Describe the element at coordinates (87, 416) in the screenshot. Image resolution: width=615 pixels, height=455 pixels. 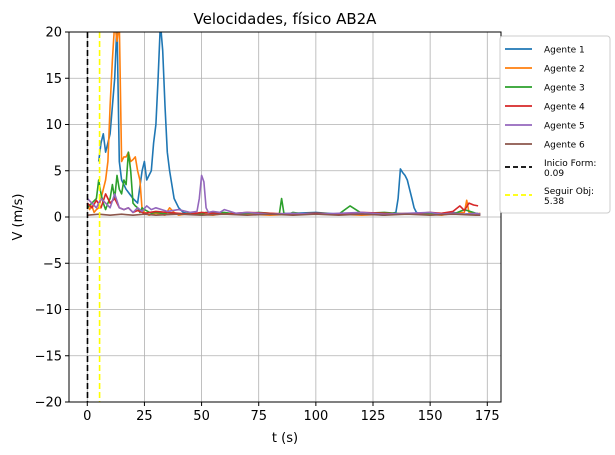
I see `x-tick-label: 0` at that location.